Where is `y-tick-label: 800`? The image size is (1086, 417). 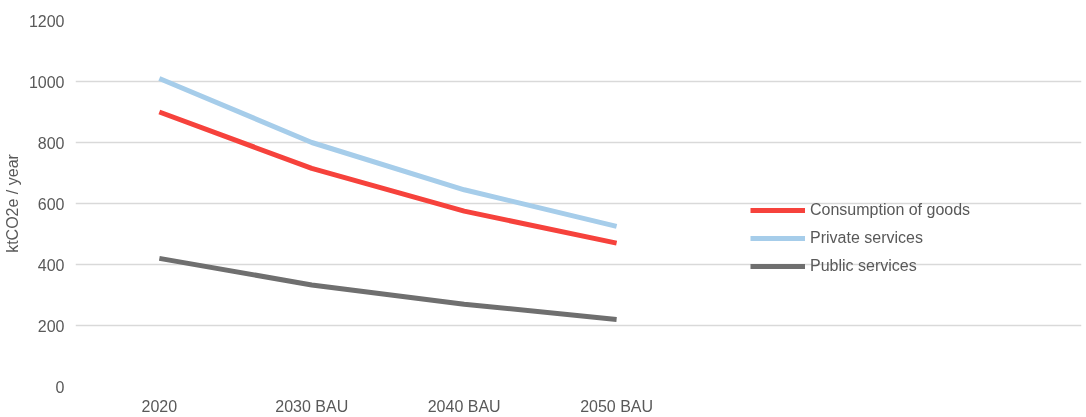 y-tick-label: 800 is located at coordinates (51, 143).